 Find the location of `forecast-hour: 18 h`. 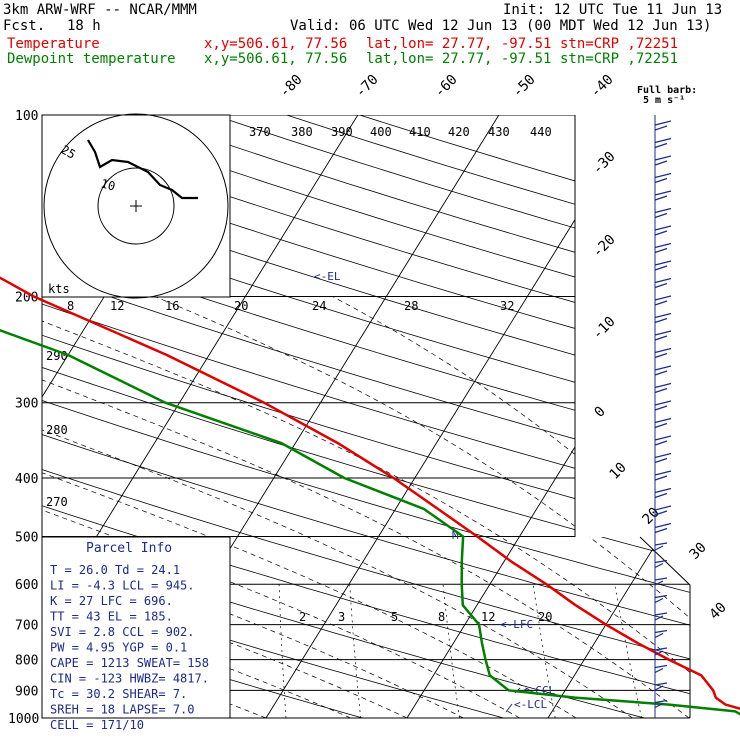

forecast-hour: 18 h is located at coordinates (84, 26).